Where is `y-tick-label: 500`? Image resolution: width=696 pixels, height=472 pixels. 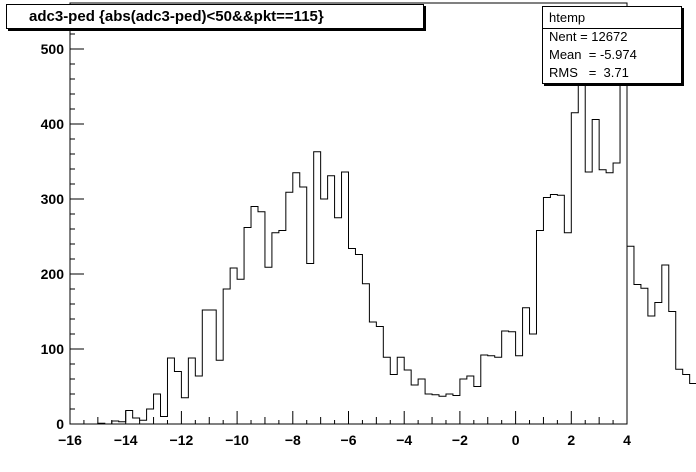
y-tick-label: 500 is located at coordinates (53, 49).